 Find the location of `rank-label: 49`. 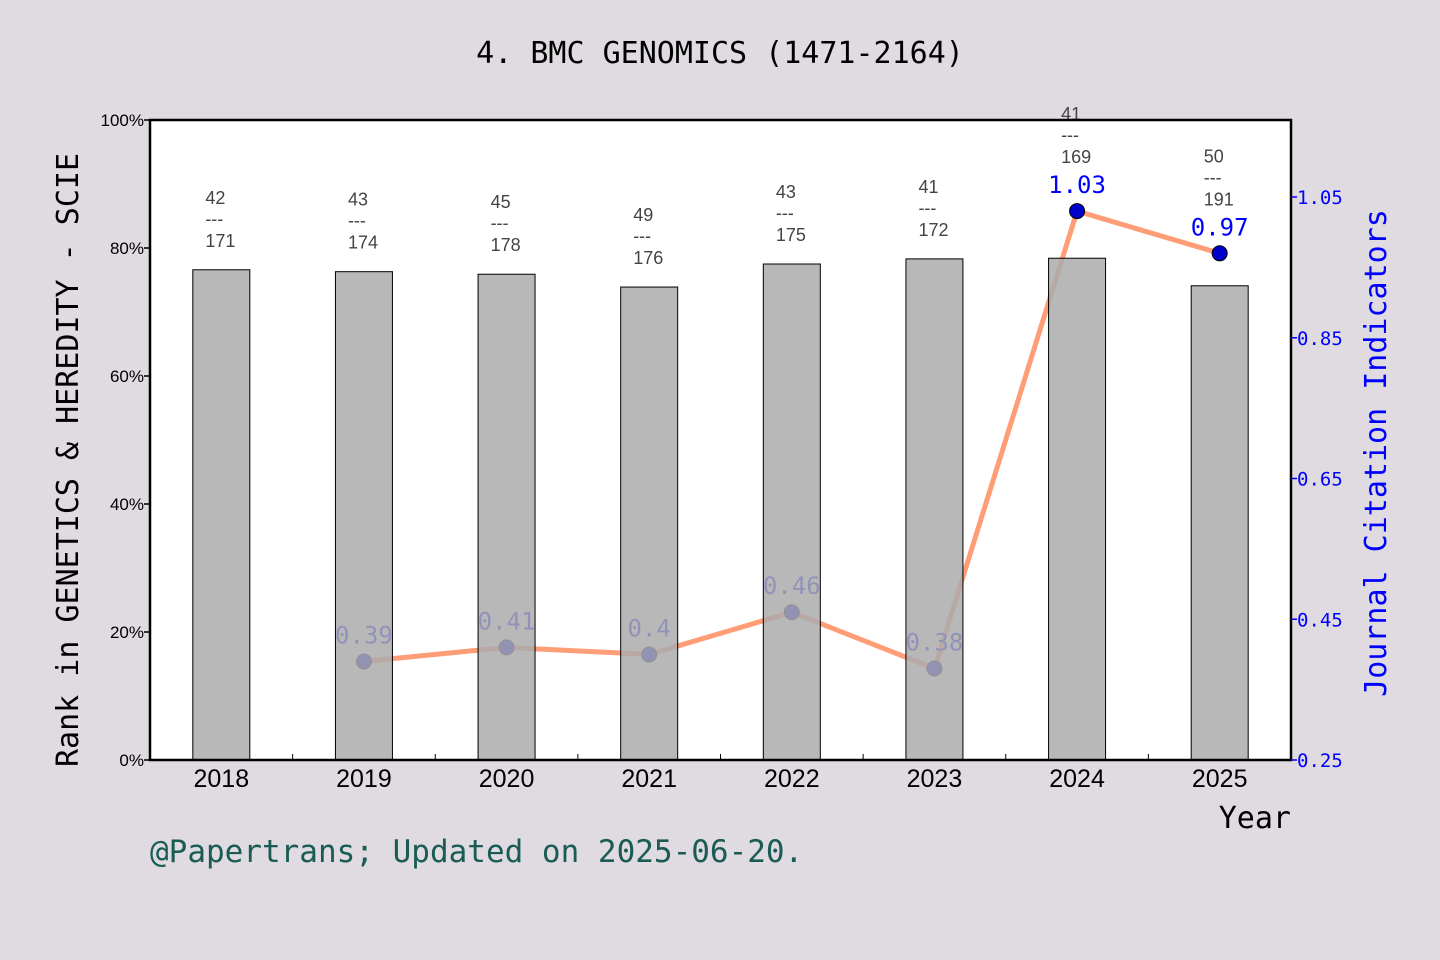

rank-label: 49 is located at coordinates (643, 215).